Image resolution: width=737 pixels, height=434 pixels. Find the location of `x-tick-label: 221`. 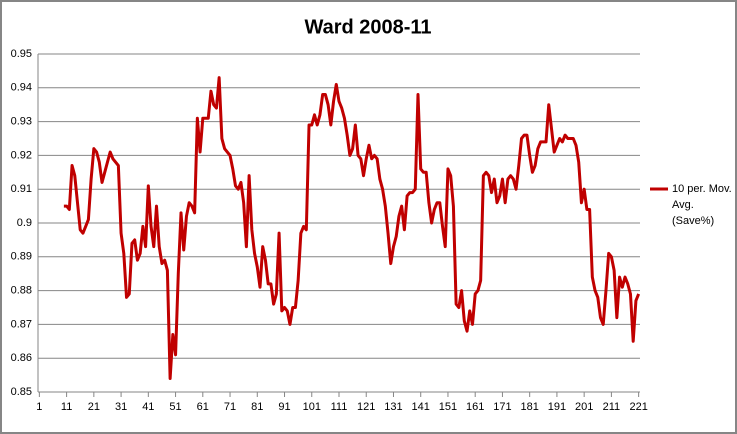

x-tick-label: 221 is located at coordinates (638, 407).